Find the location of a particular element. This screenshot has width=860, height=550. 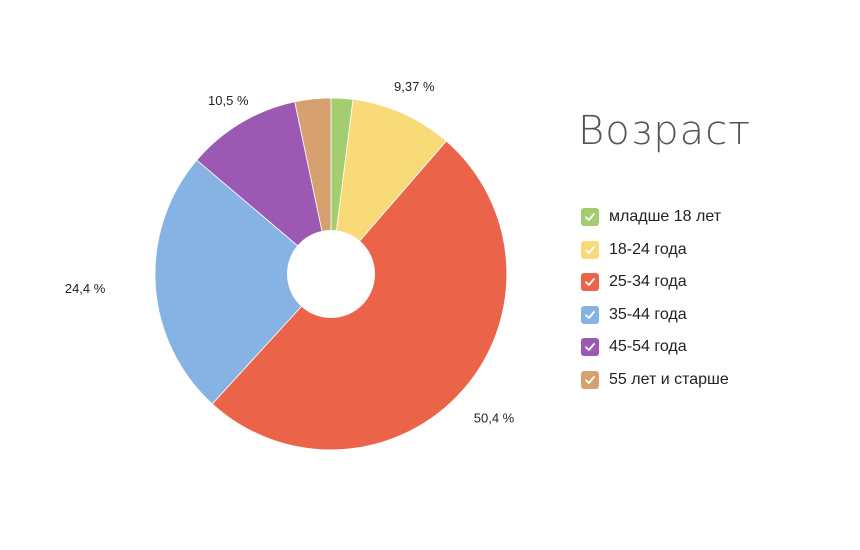

legend-item: 25-34 года is located at coordinates (655, 282).